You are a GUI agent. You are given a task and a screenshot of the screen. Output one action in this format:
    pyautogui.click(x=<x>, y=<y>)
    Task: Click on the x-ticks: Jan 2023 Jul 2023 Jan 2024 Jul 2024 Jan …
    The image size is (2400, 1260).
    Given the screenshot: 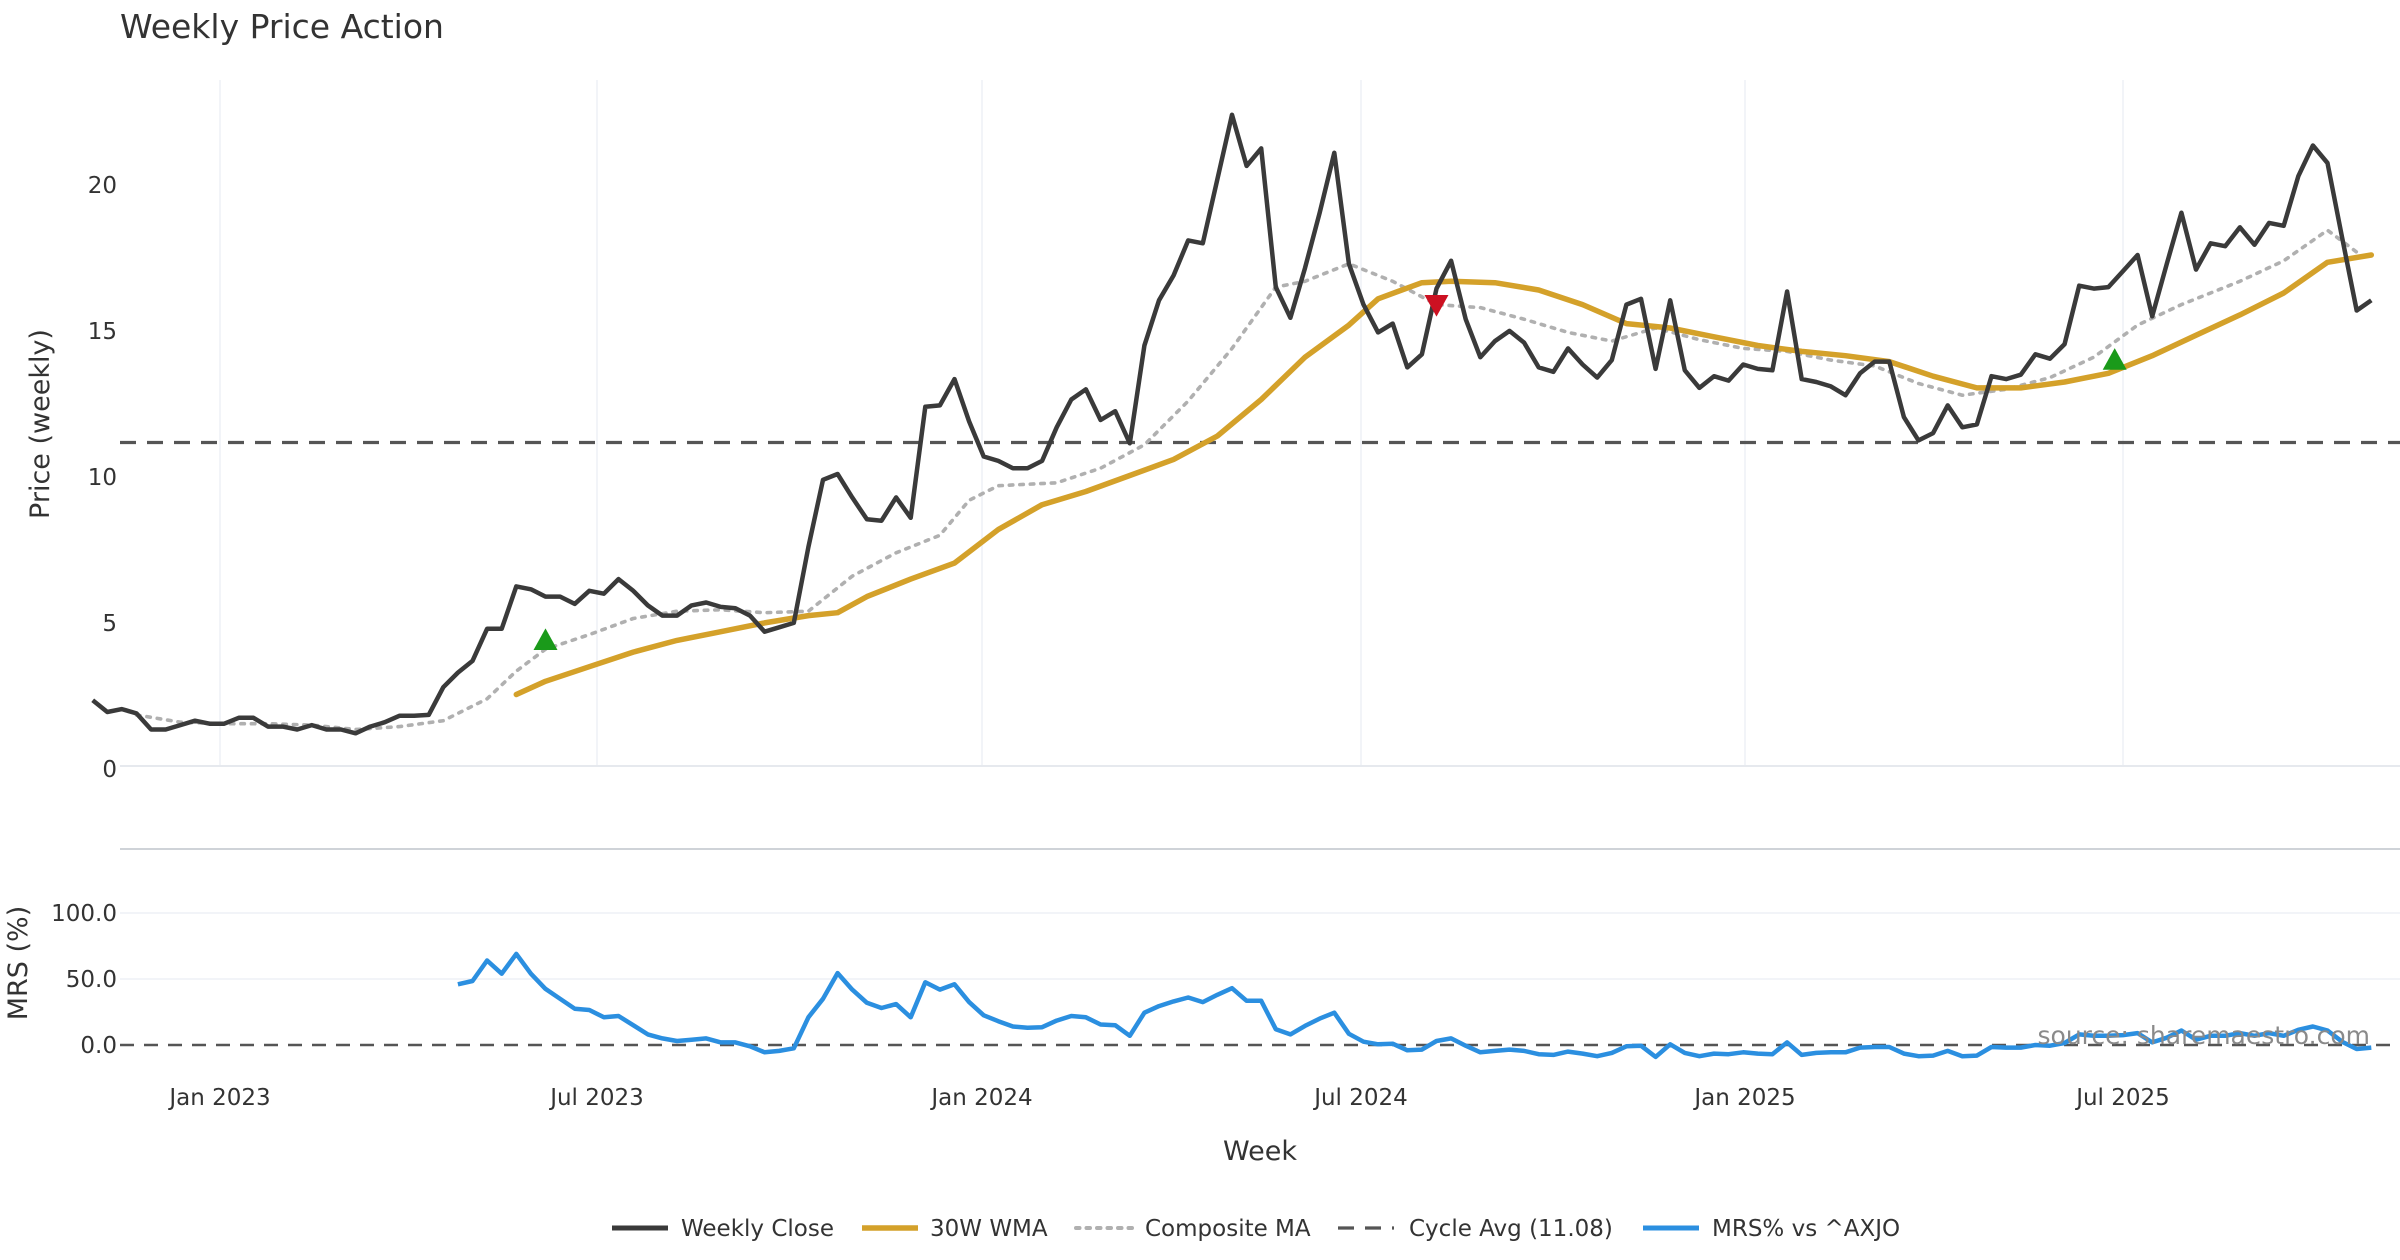 What is the action you would take?
    pyautogui.click(x=1168, y=1098)
    